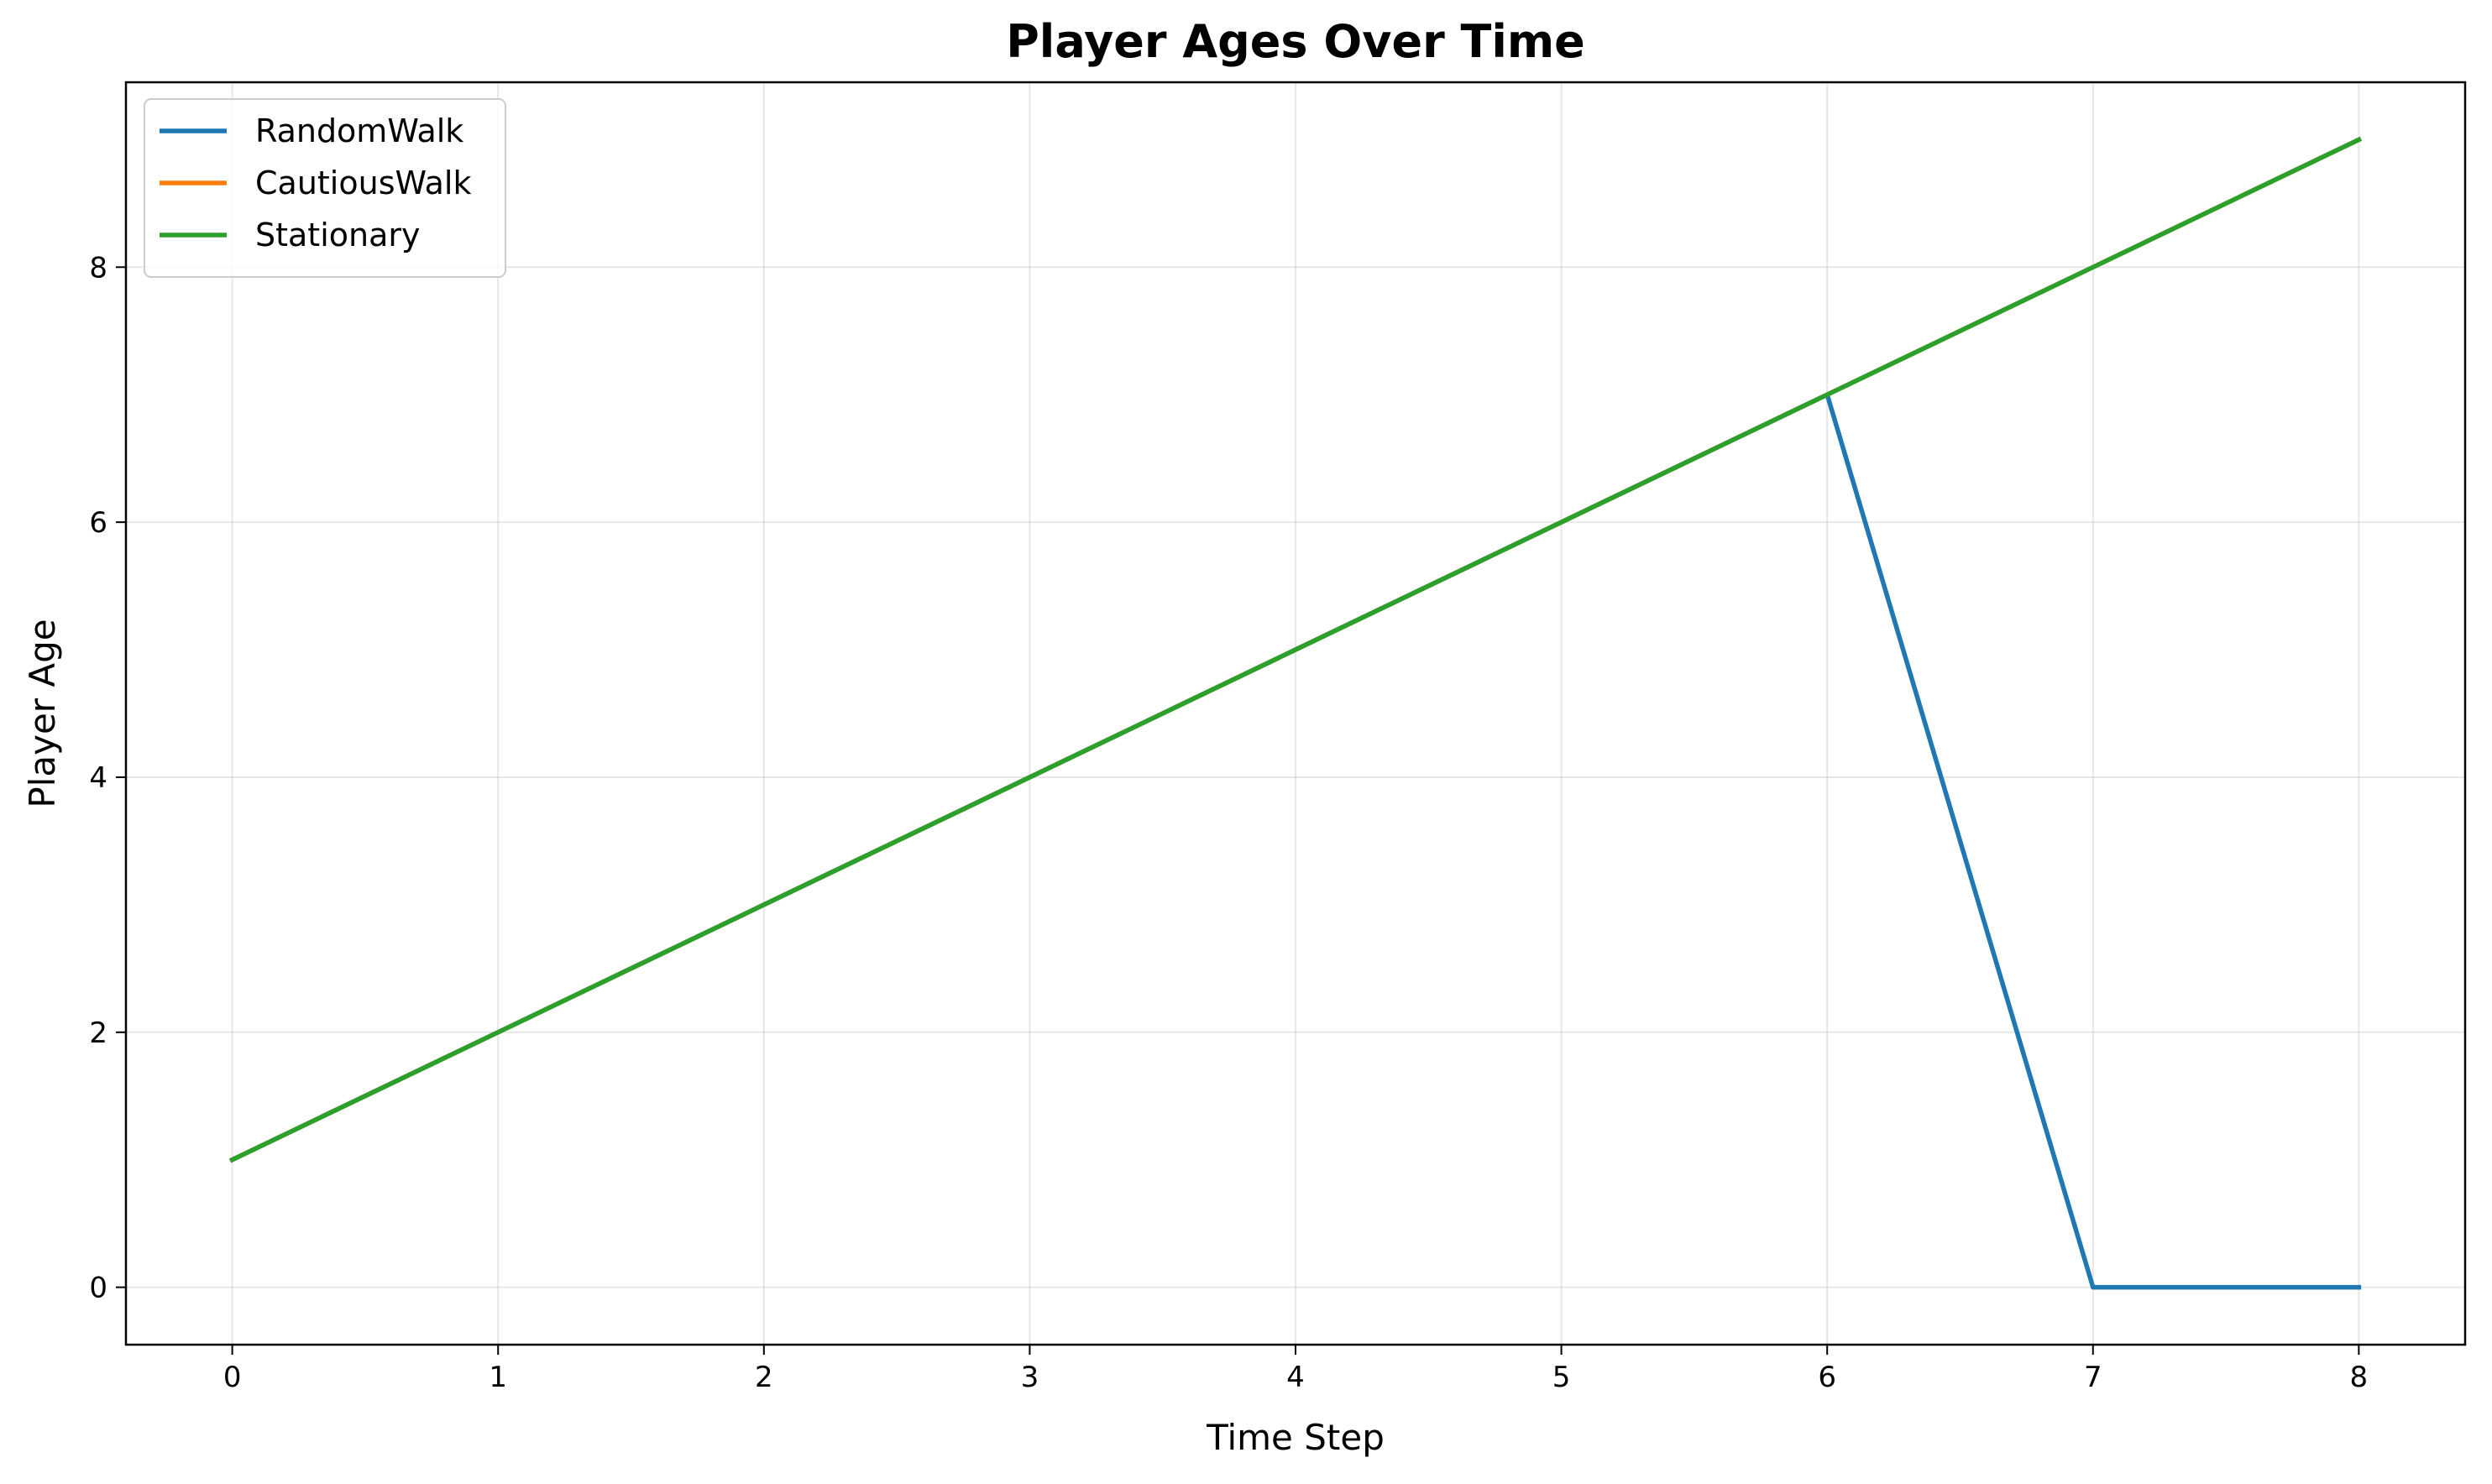 The width and height of the screenshot is (2492, 1484). I want to click on x-tick-label: 3, so click(1030, 1377).